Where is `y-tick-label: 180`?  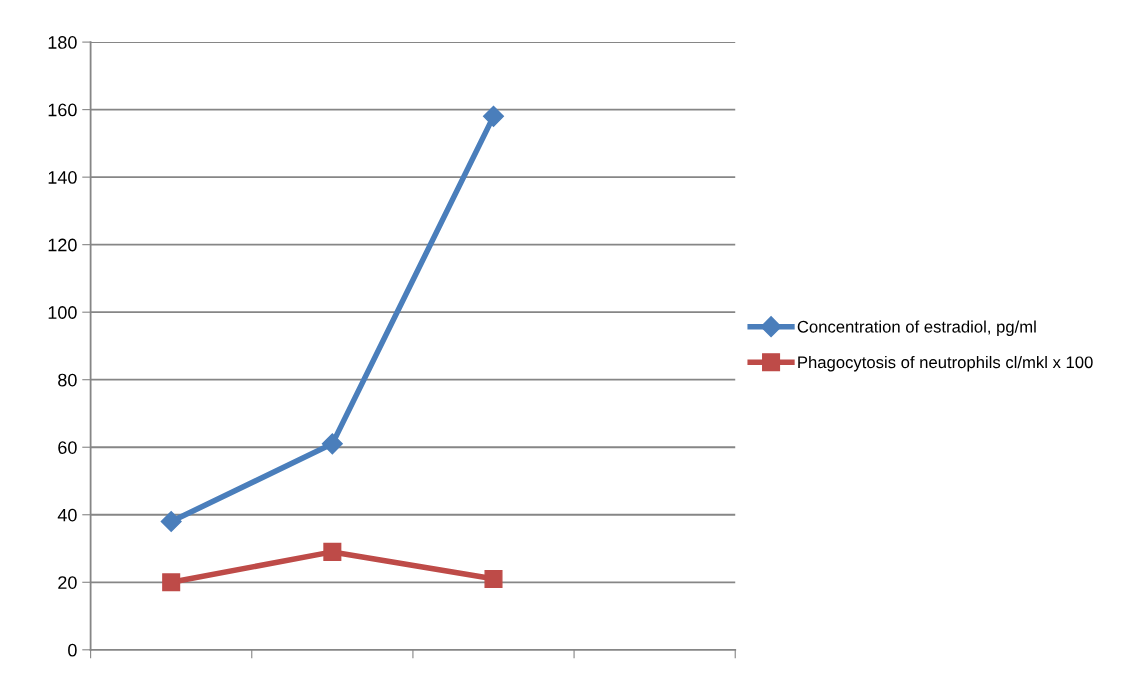 y-tick-label: 180 is located at coordinates (62, 42).